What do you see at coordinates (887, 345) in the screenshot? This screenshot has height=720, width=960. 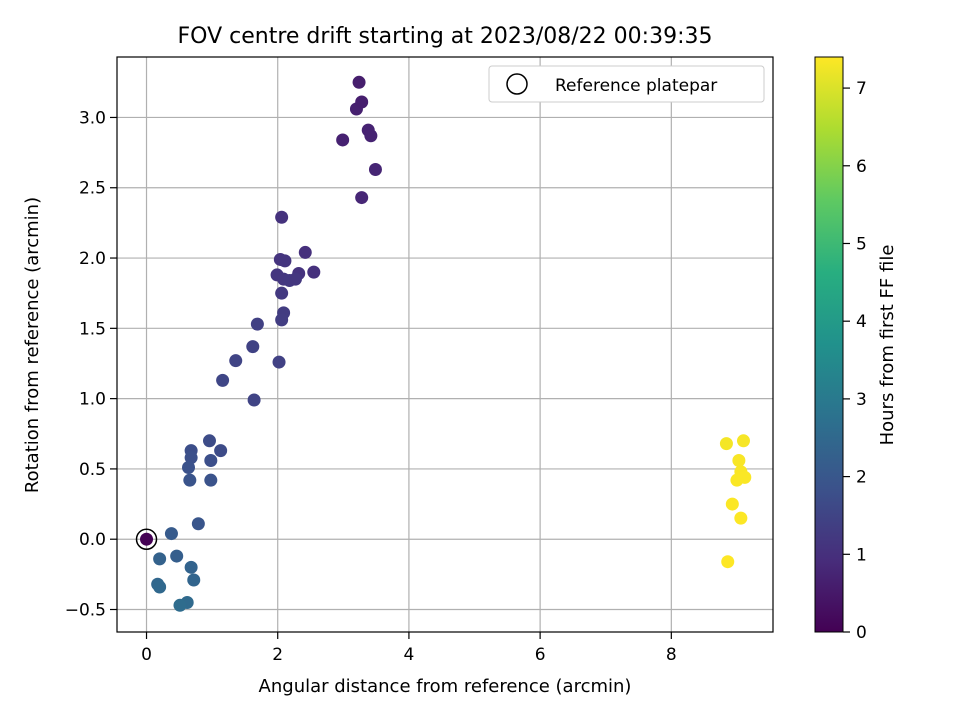 I see `colorbar-label: Hours from first FF file` at bounding box center [887, 345].